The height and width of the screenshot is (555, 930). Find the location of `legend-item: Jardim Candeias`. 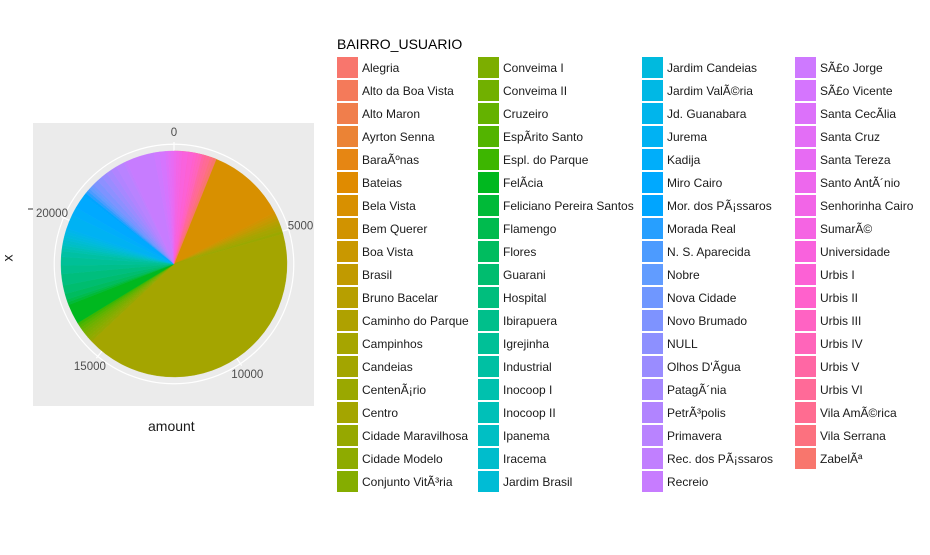

legend-item: Jardim Candeias is located at coordinates (699, 67).